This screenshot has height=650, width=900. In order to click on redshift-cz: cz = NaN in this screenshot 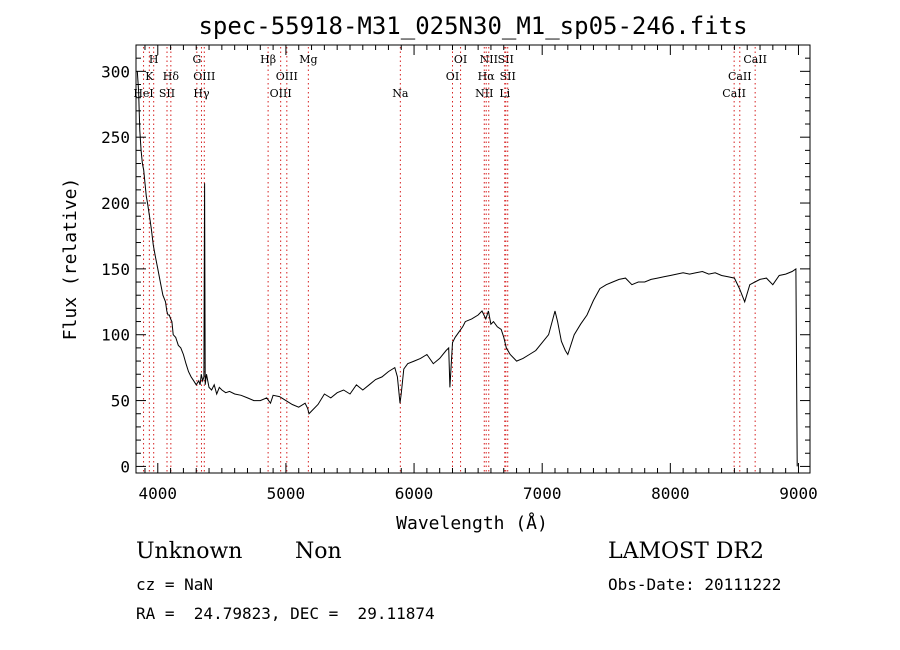, I will do `click(175, 584)`.